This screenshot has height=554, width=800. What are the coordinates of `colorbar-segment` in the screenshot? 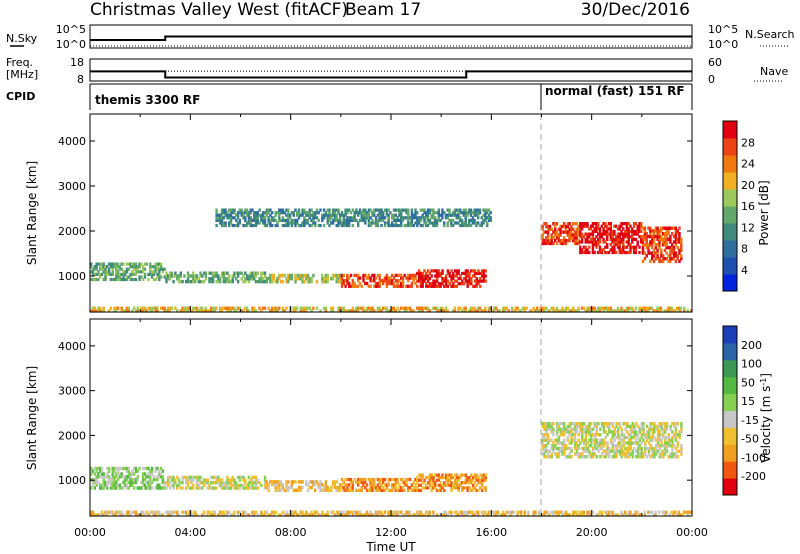 It's located at (730, 198).